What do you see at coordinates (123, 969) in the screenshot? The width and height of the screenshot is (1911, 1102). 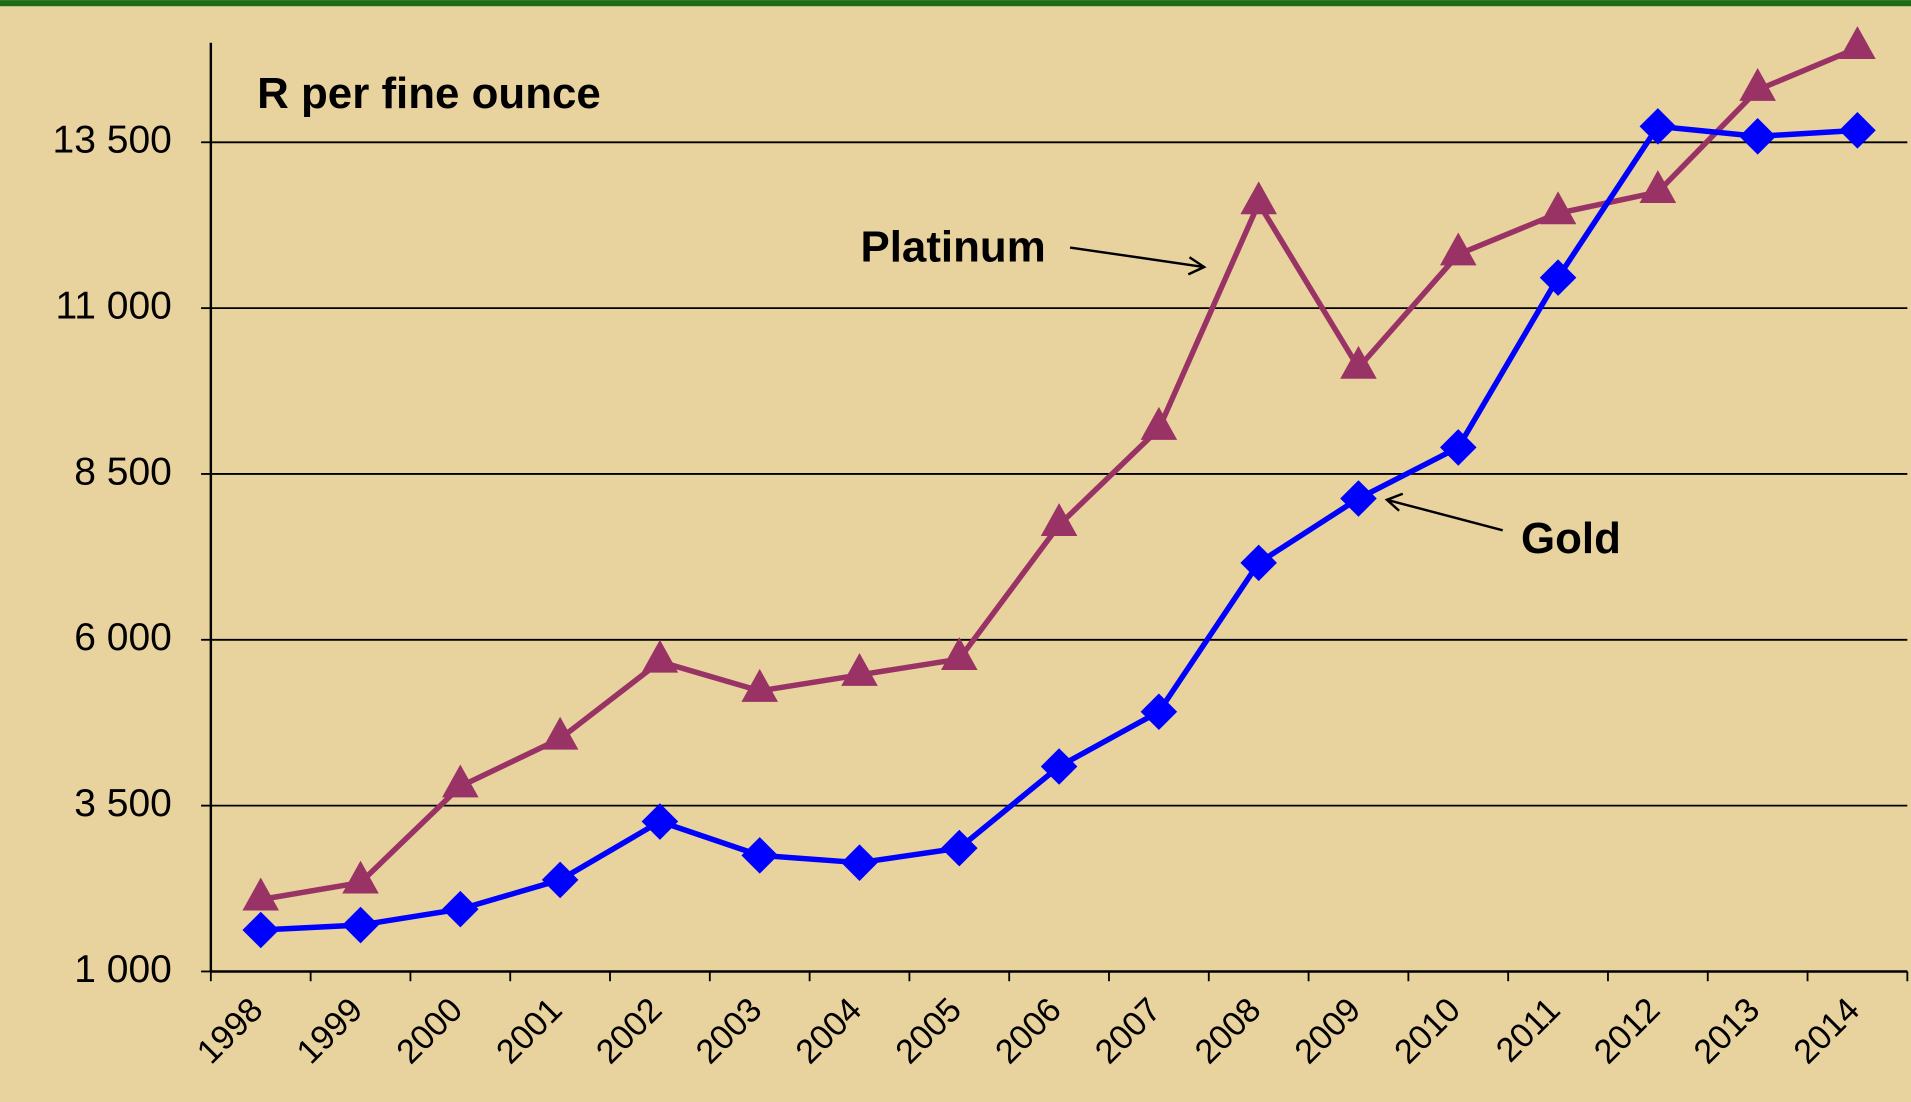 I see `y-tick-label: 1 000` at bounding box center [123, 969].